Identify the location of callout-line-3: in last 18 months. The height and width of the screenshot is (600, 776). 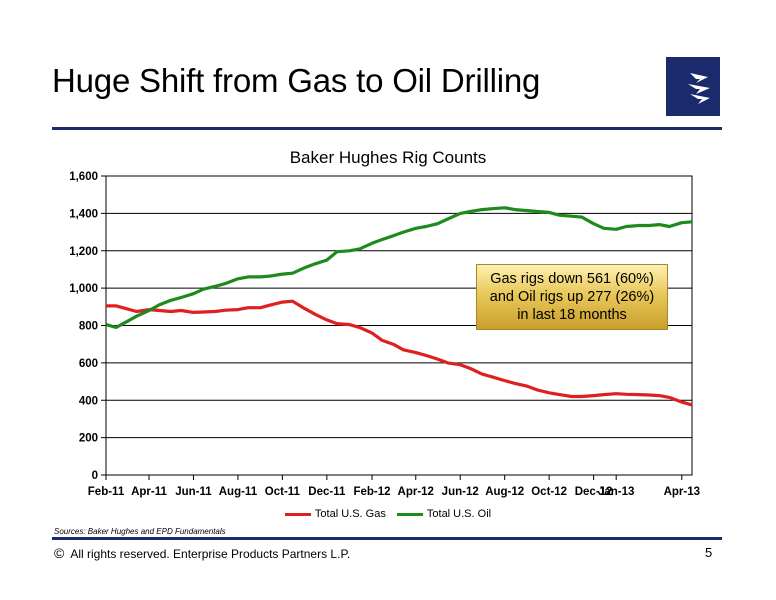
(572, 315).